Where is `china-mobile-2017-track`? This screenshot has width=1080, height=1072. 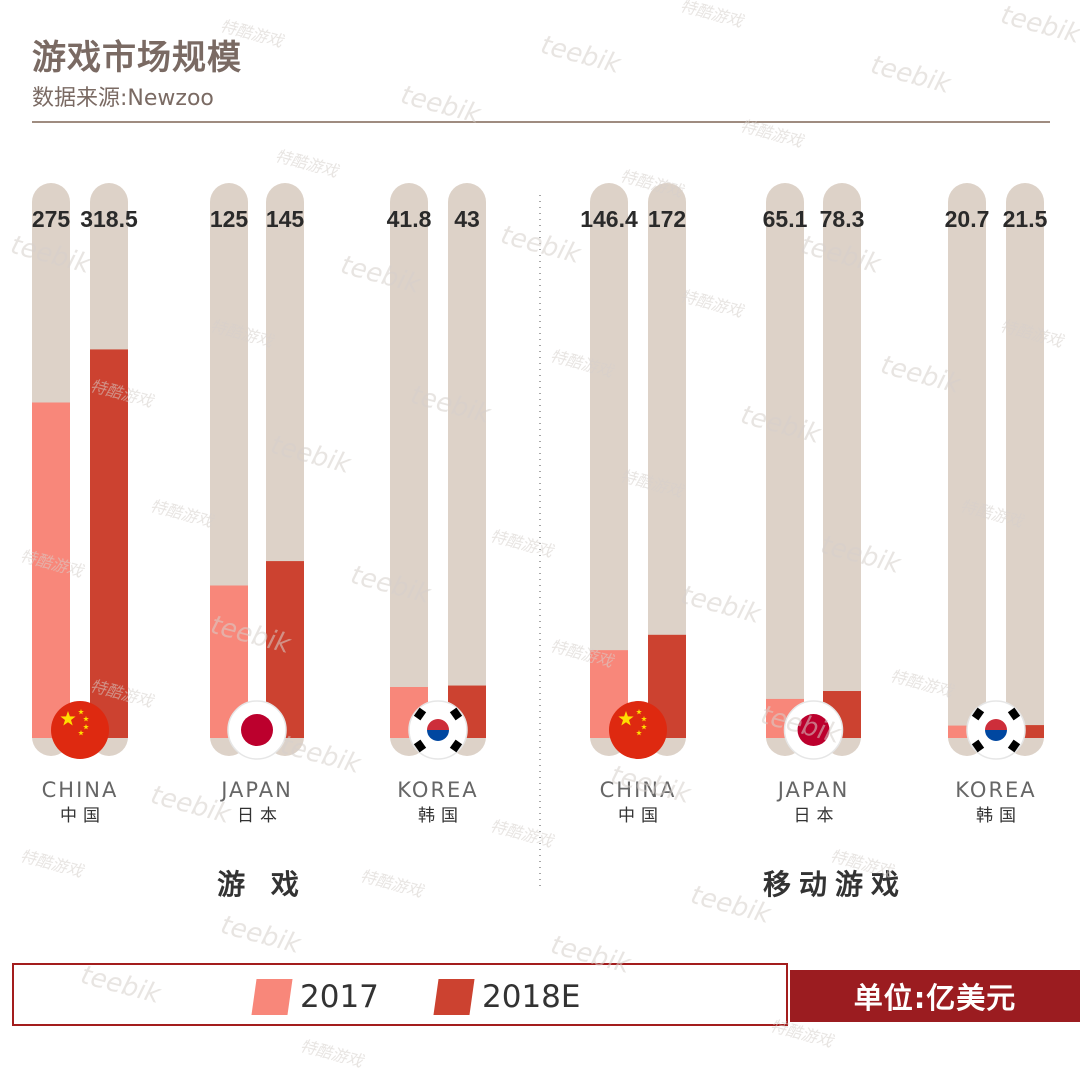 china-mobile-2017-track is located at coordinates (609, 469).